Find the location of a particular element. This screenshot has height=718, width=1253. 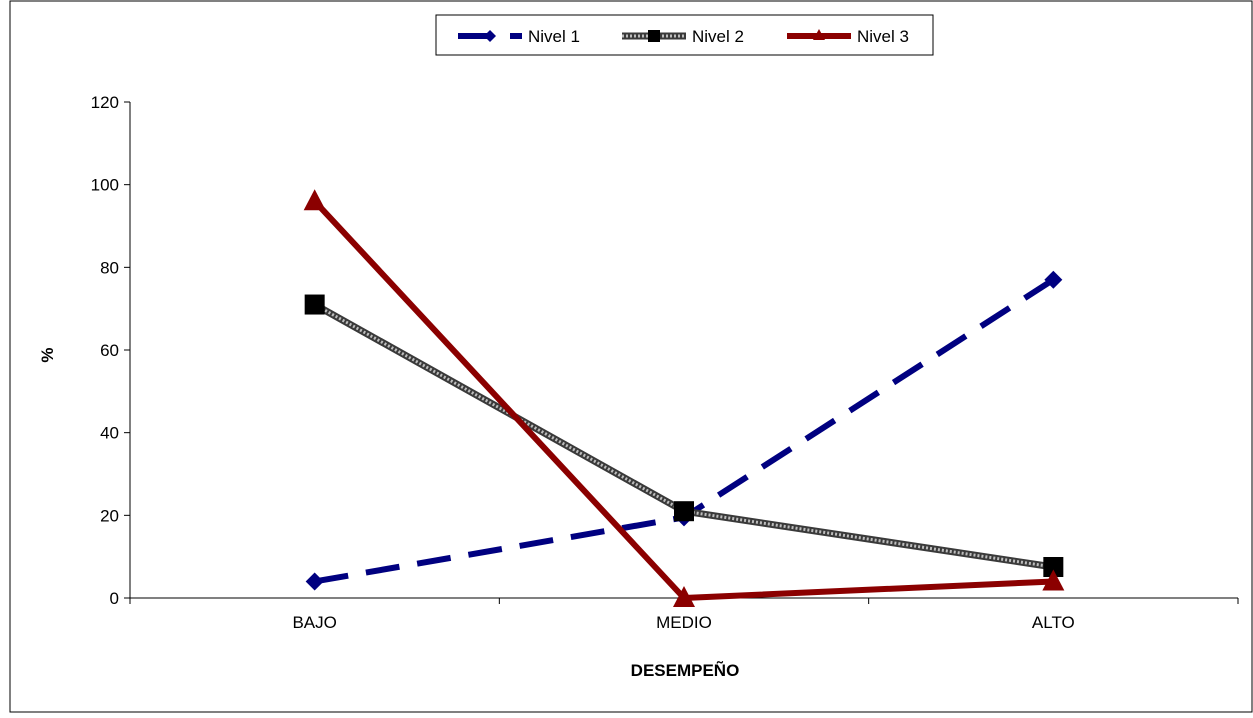

y-tick-label: 60 is located at coordinates (109, 350).